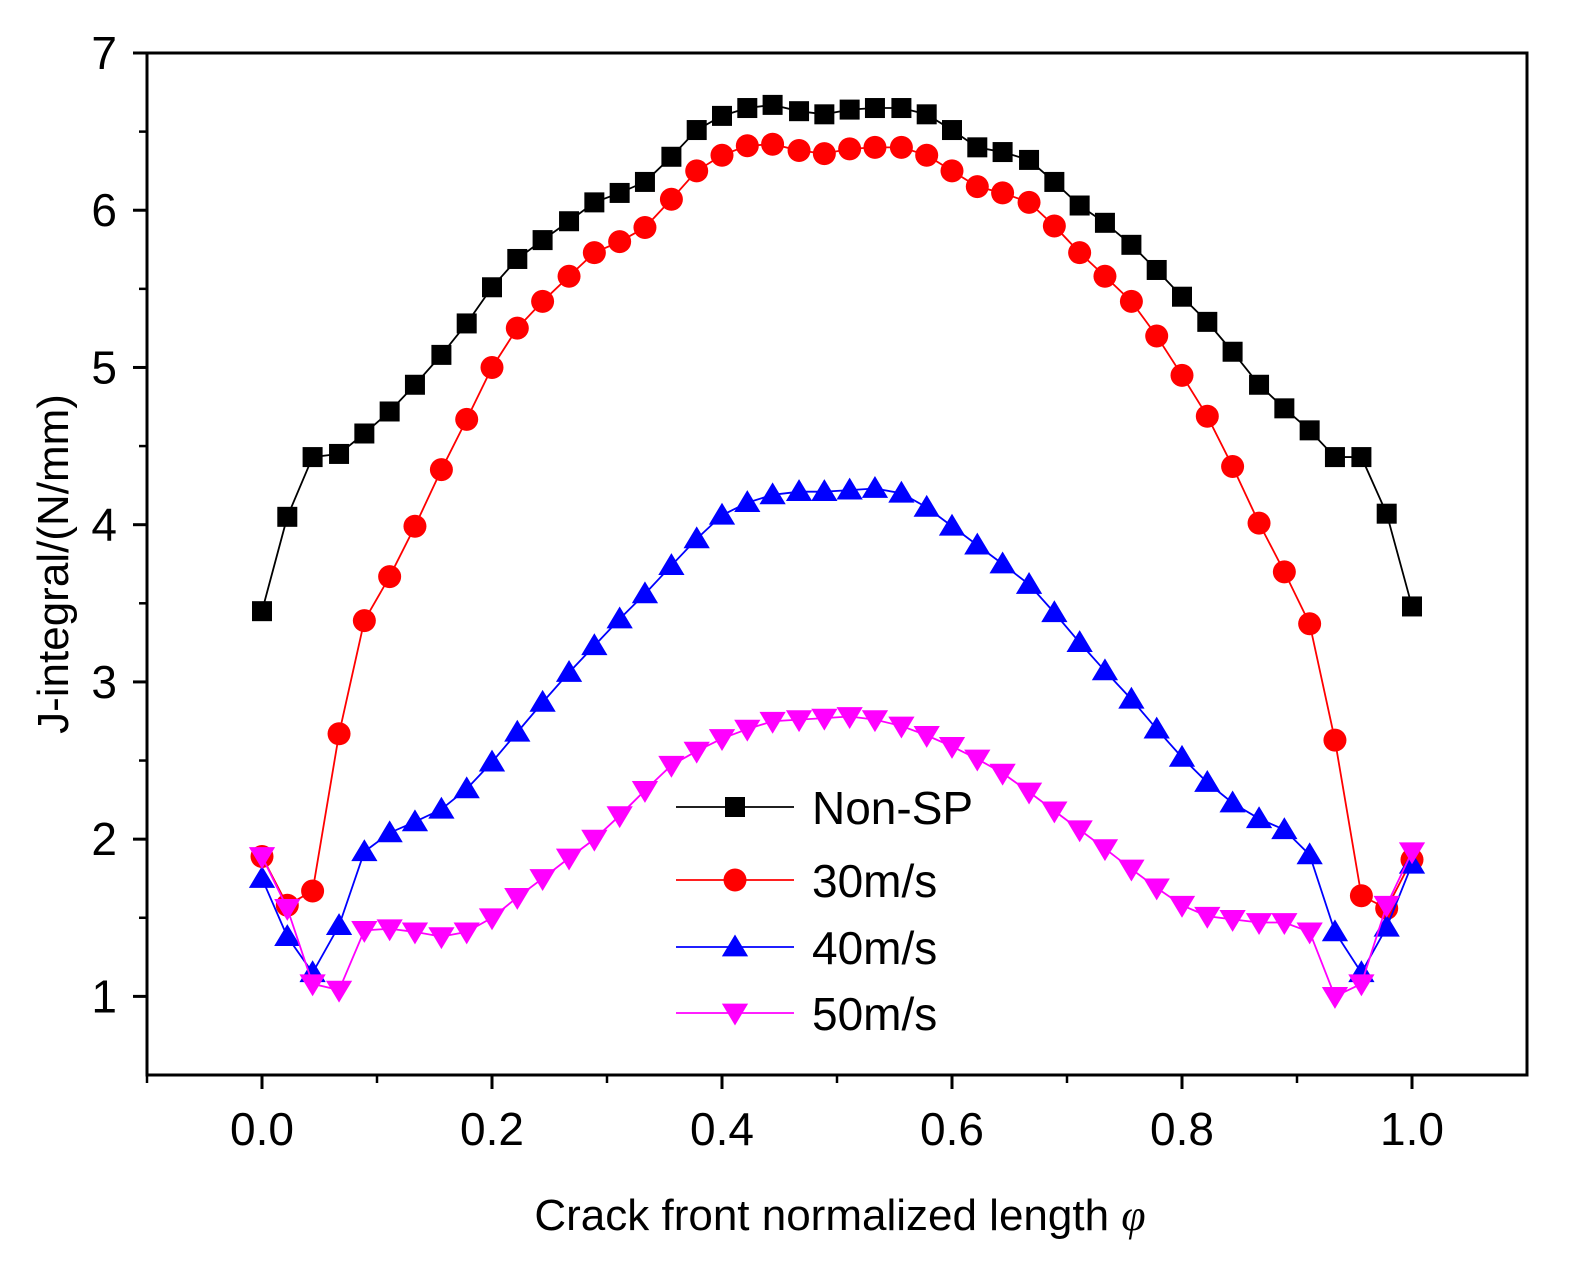  Describe the element at coordinates (824, 911) in the screenshot. I see `legend: Non-SP 30m/s 40m/s 50m/s` at that location.